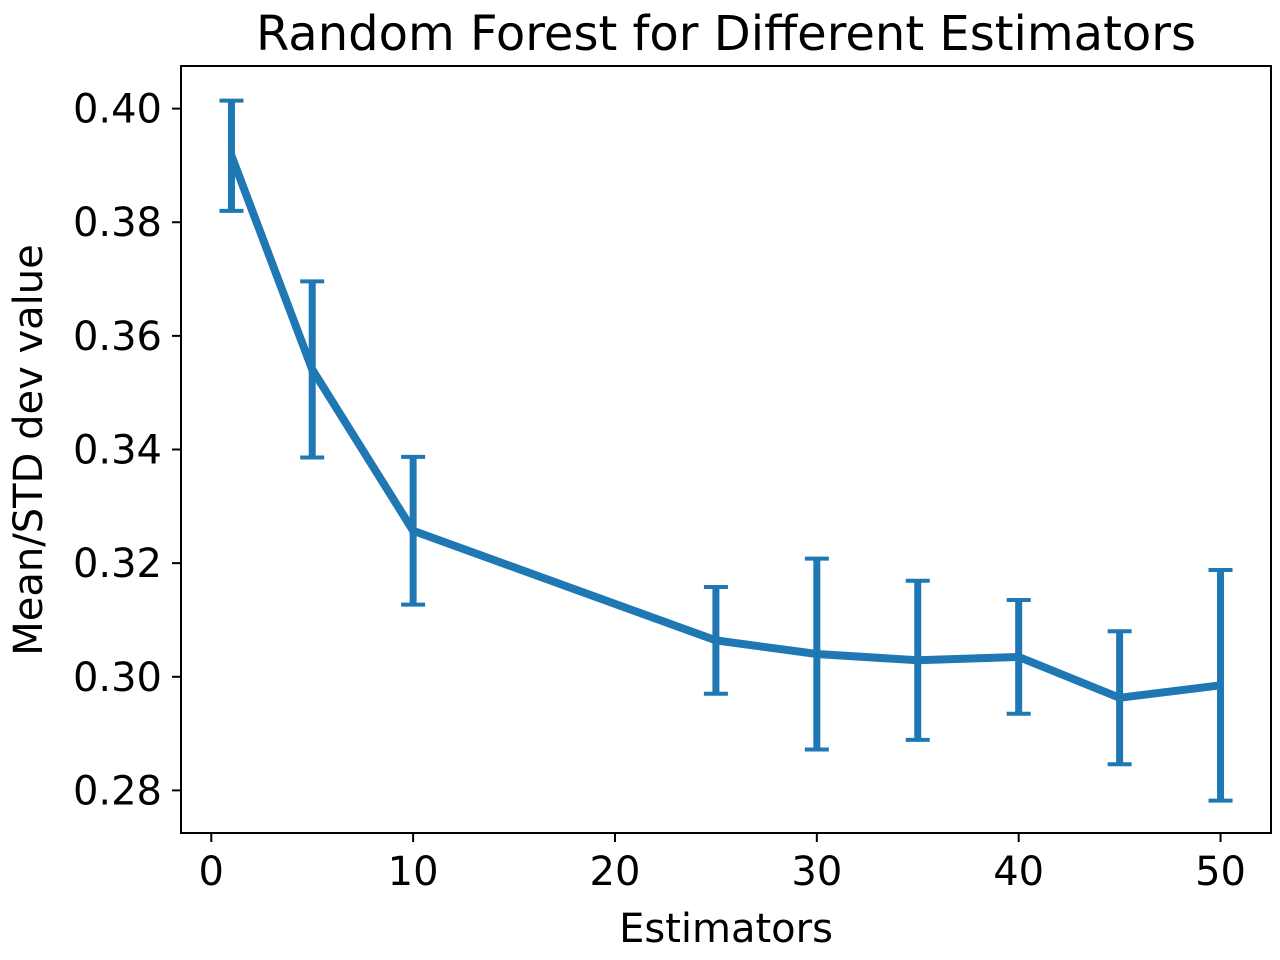 Image resolution: width=1280 pixels, height=960 pixels. I want to click on y-tick-label: 0.28, so click(117, 791).